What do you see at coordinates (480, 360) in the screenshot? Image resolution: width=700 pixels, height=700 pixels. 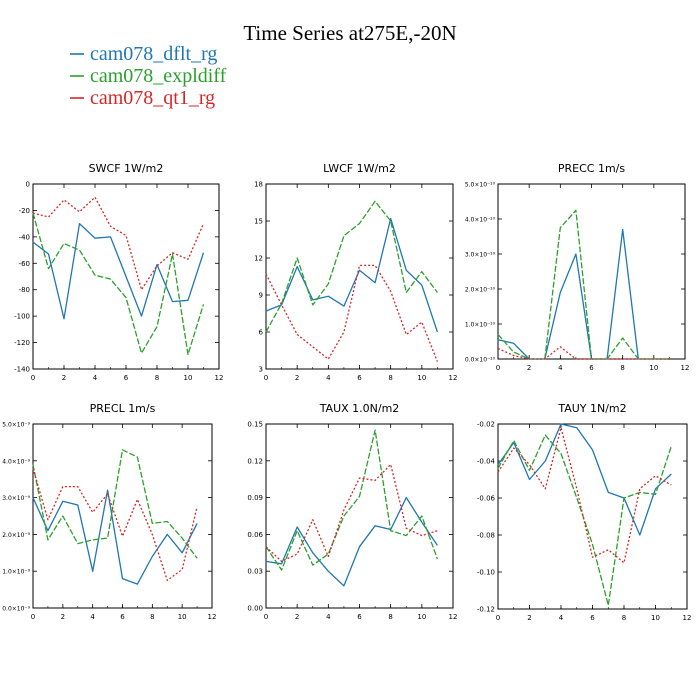 I see `y-tick-label: 0.0×10⁻¹⁰` at bounding box center [480, 360].